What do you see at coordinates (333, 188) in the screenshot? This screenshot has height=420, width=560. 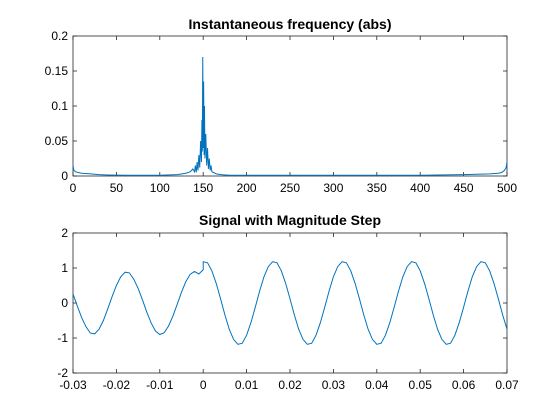 I see `x-tick-label: 300` at bounding box center [333, 188].